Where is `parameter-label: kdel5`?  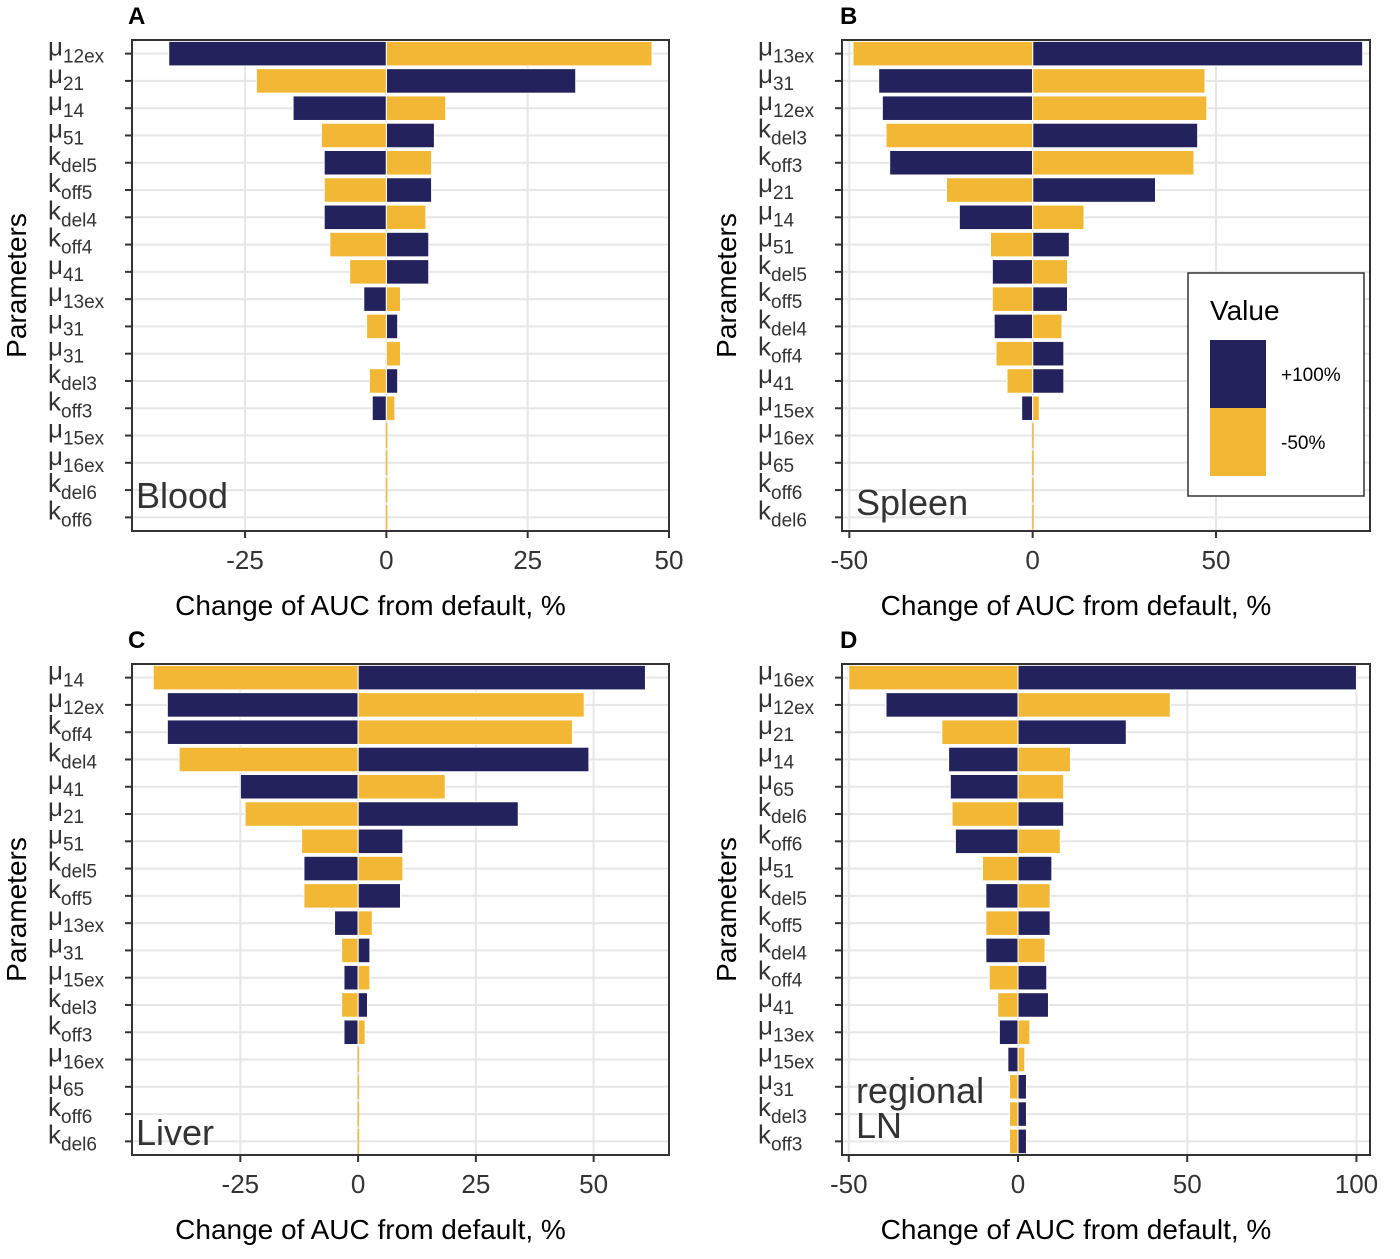
parameter-label: kdel5 is located at coordinates (782, 892).